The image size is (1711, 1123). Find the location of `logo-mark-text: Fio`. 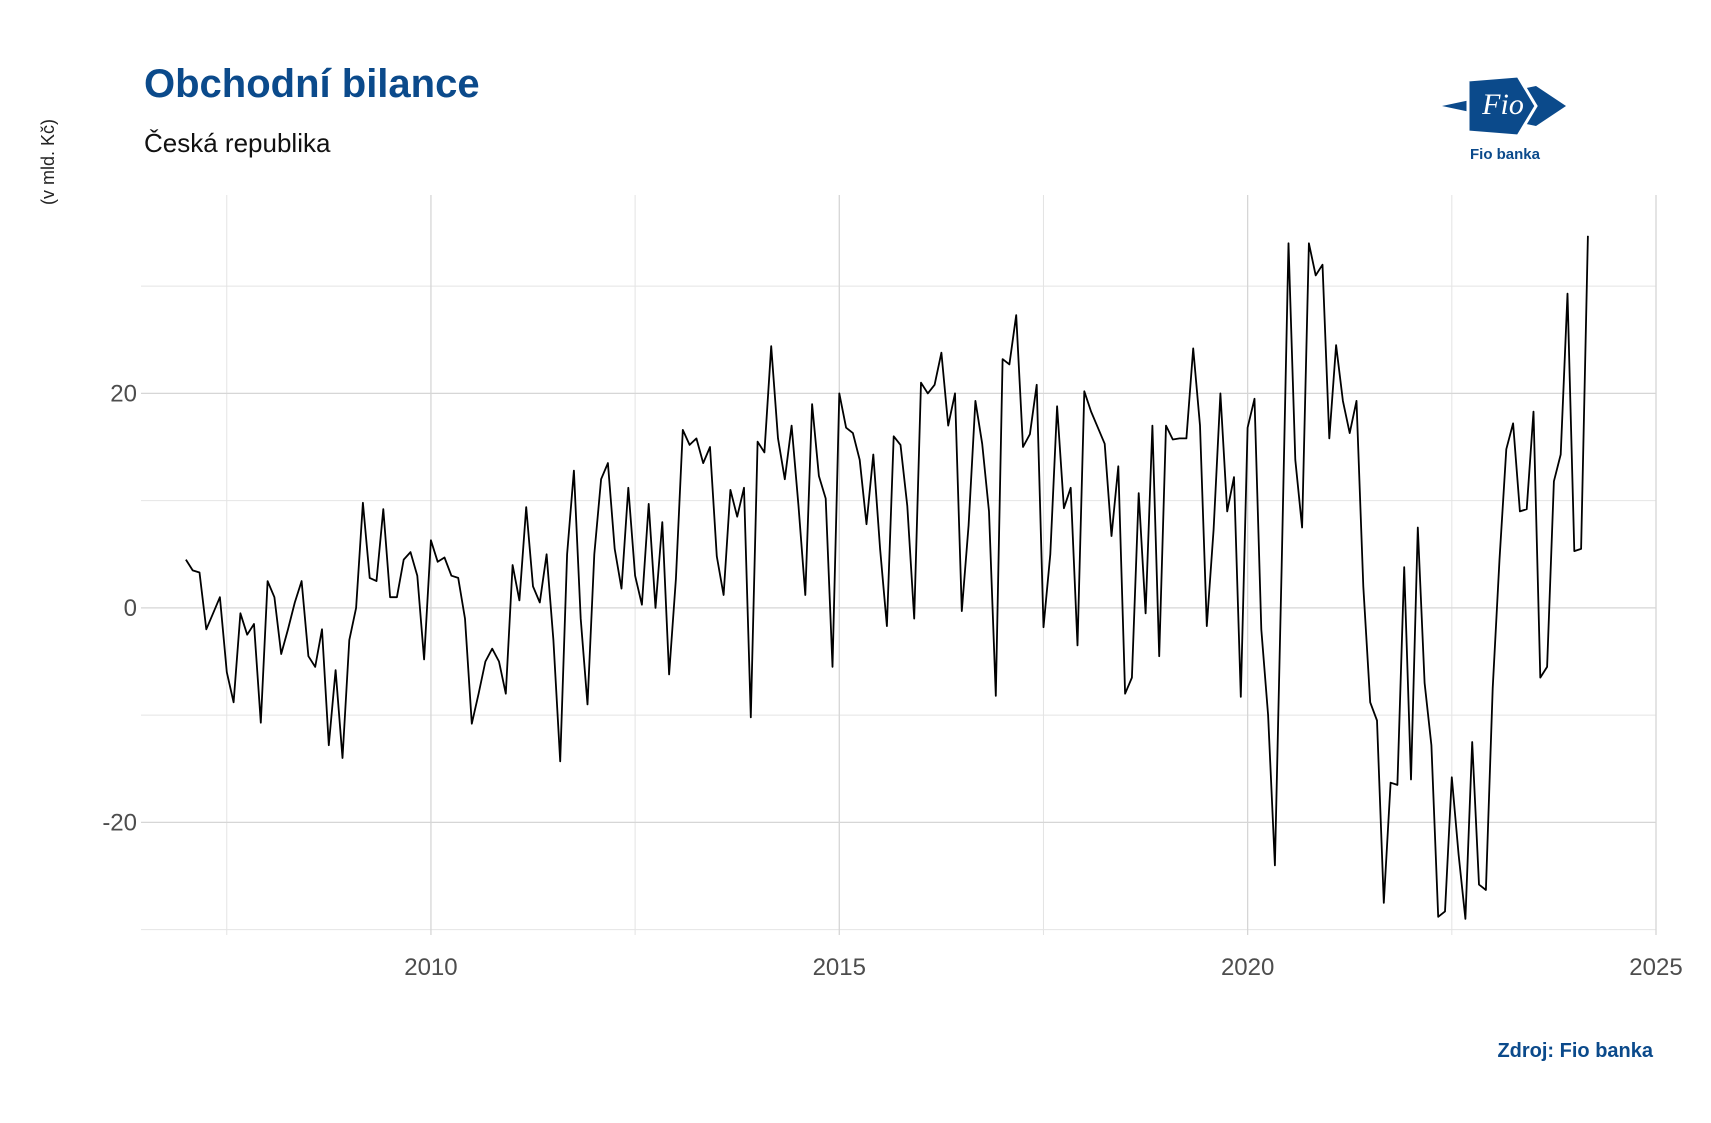

logo-mark-text: Fio is located at coordinates (1502, 104).